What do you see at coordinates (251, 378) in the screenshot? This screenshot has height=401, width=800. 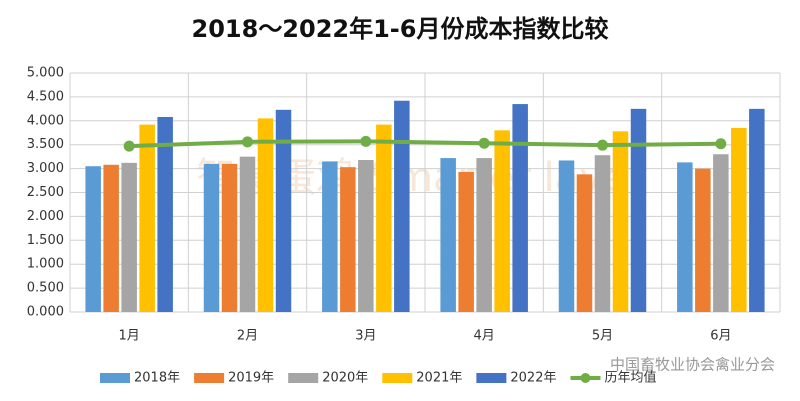 I see `legend-label: 2019年` at bounding box center [251, 378].